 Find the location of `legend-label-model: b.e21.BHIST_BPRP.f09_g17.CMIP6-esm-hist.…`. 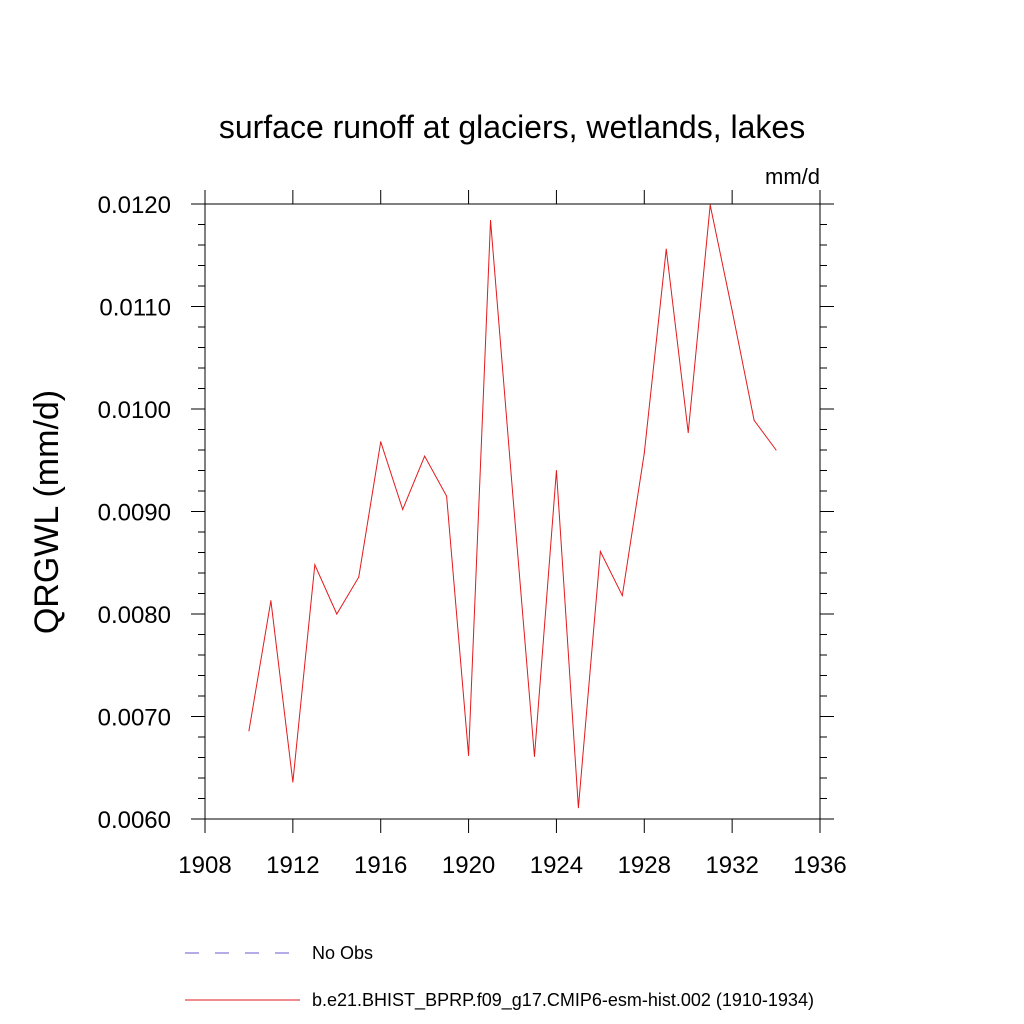

legend-label-model: b.e21.BHIST_BPRP.f09_g17.CMIP6-esm-hist.… is located at coordinates (563, 1000).